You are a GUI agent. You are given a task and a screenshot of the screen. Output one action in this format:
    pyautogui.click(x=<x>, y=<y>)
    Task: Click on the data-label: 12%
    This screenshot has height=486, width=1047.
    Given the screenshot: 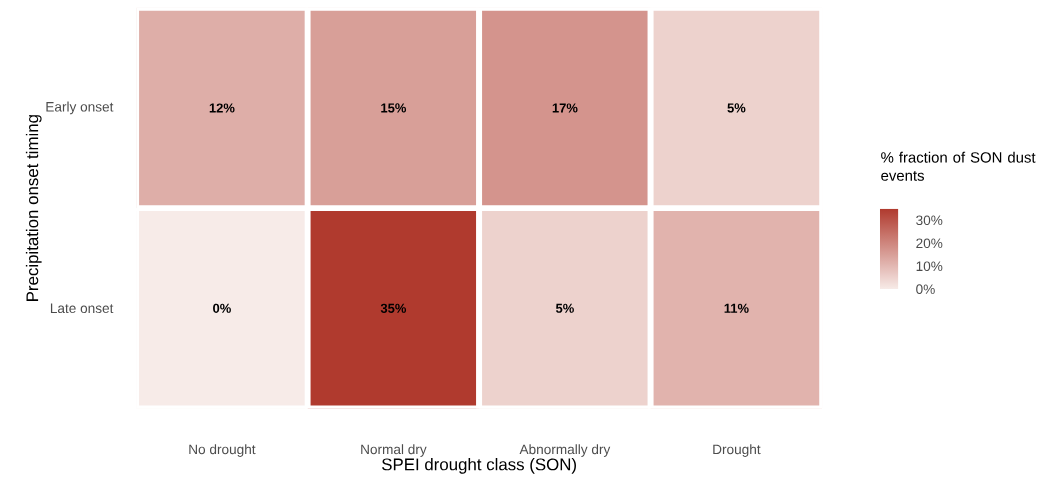 What is the action you would take?
    pyautogui.click(x=222, y=108)
    